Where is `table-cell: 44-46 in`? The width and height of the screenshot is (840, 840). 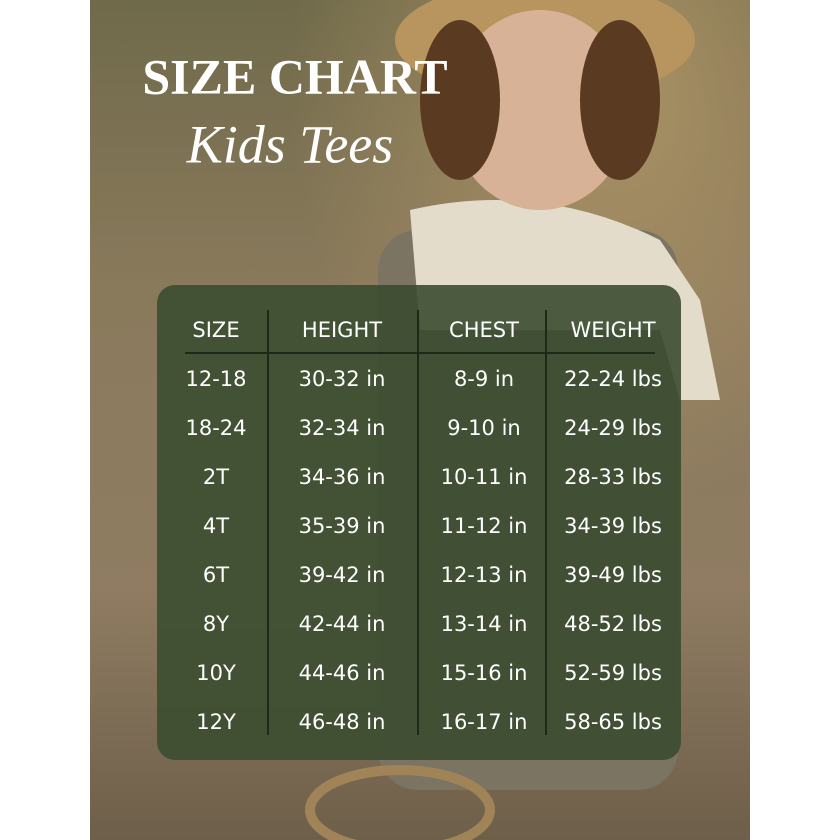 table-cell: 44-46 in is located at coordinates (342, 673).